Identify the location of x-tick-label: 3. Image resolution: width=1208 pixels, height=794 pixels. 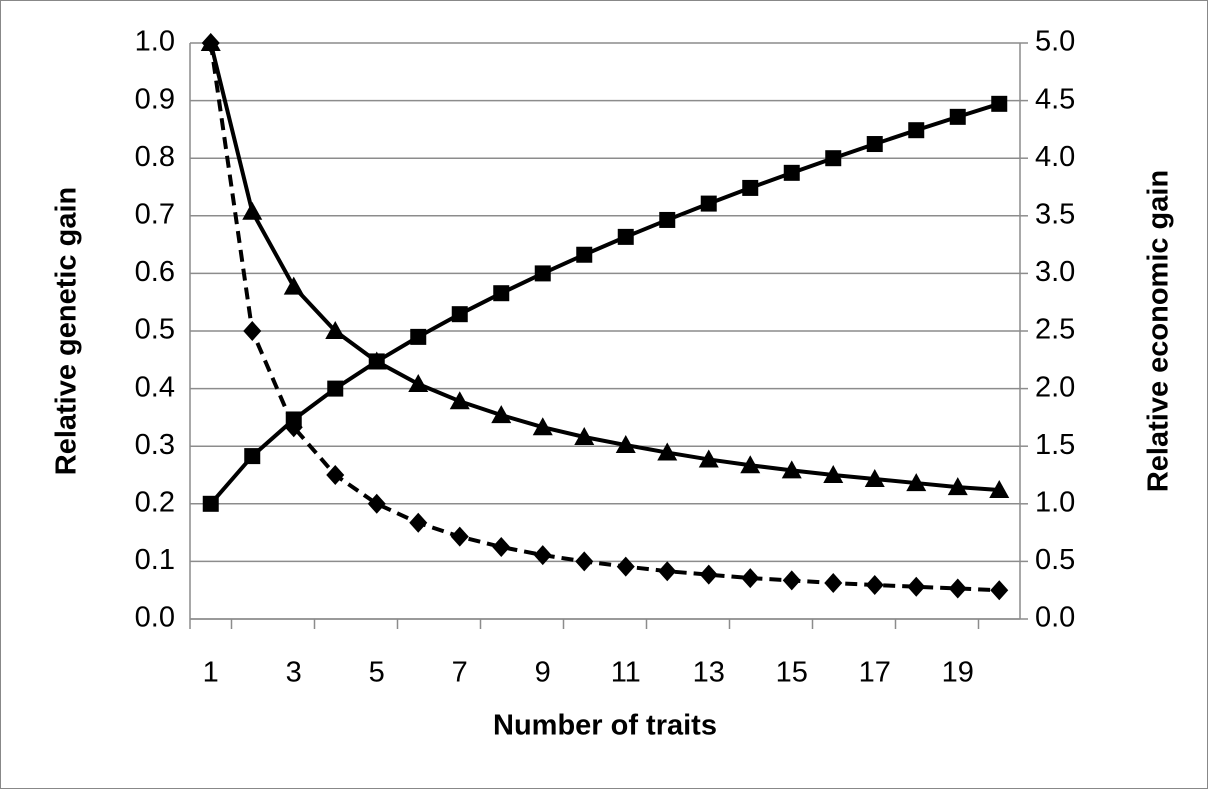
(294, 673).